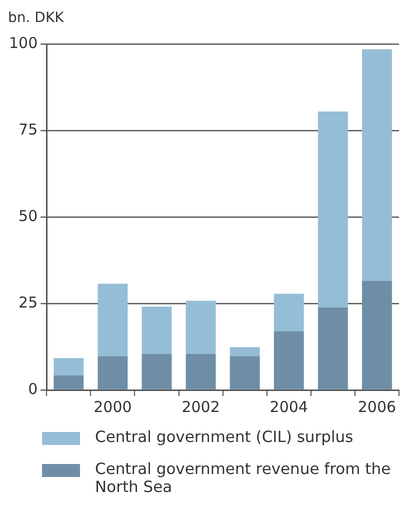 This screenshot has height=507, width=413. What do you see at coordinates (243, 478) in the screenshot?
I see `legend-label: Central government revenue from the North Sea` at bounding box center [243, 478].